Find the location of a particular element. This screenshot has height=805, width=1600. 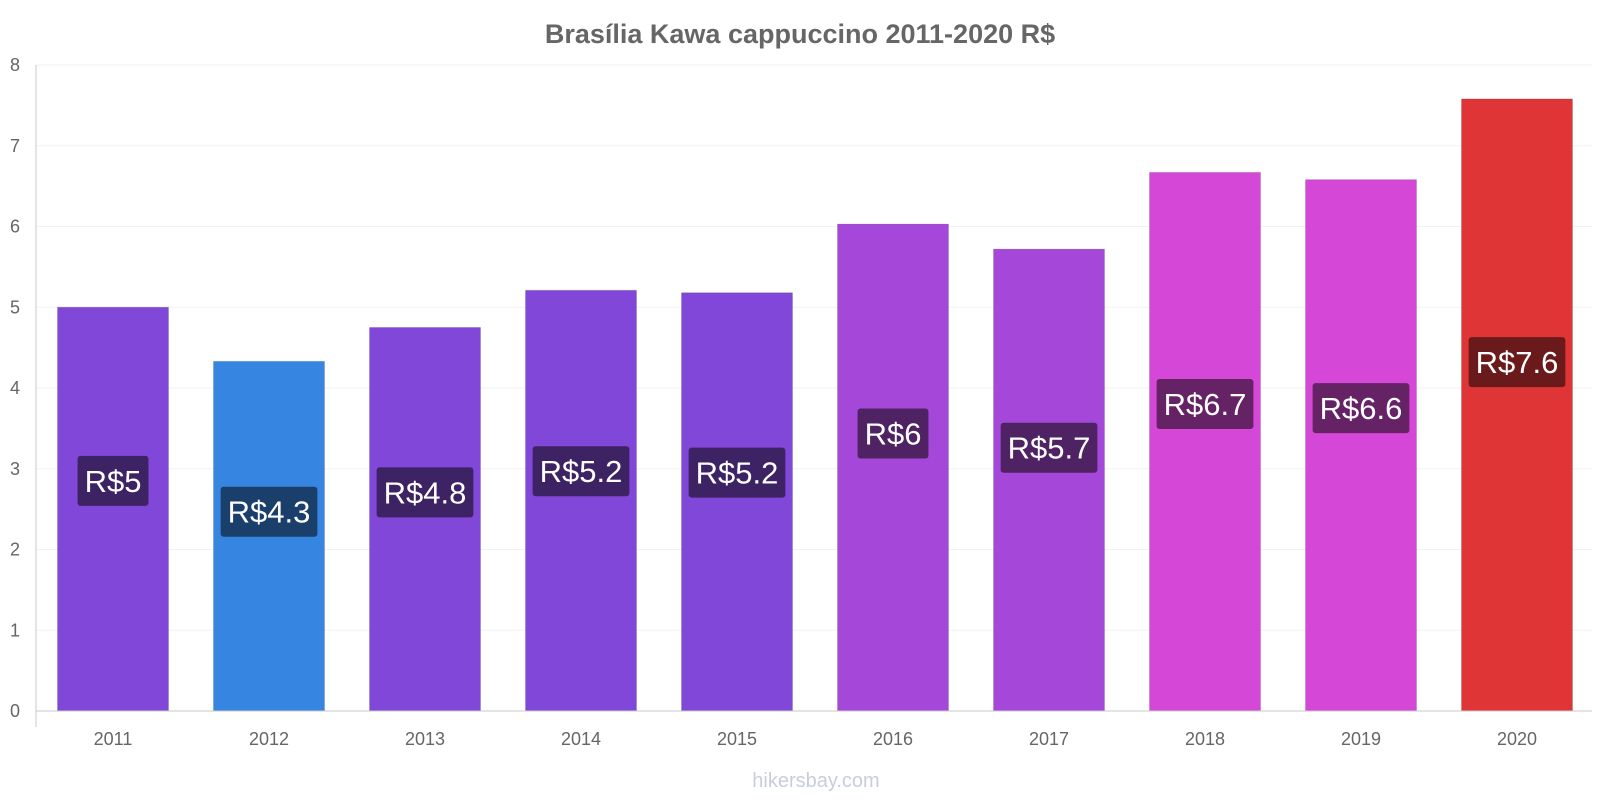

watermark: hikersbay.com is located at coordinates (815, 781).